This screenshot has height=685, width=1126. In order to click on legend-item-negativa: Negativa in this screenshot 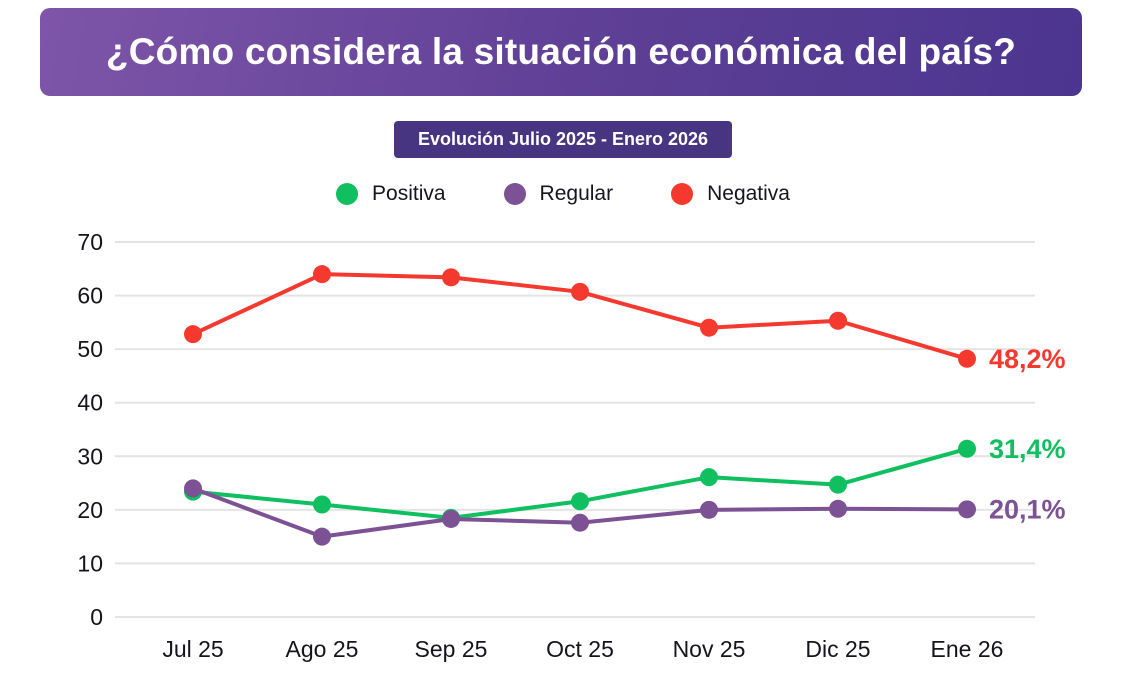, I will do `click(730, 194)`.